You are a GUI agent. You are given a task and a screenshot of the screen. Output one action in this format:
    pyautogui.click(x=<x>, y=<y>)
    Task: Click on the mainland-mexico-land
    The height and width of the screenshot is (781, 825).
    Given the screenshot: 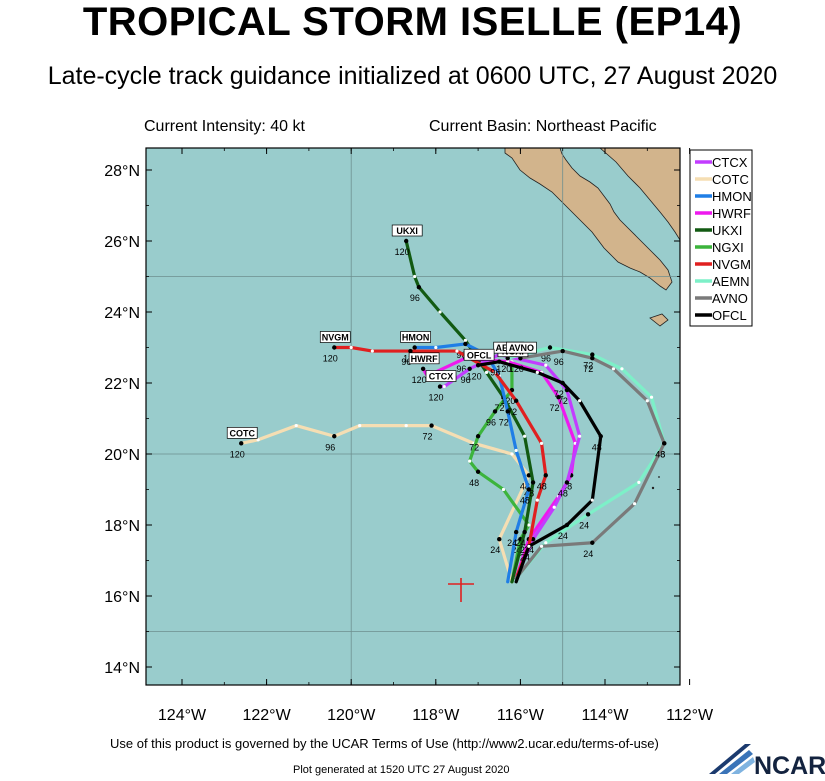 What is the action you would take?
    pyautogui.click(x=639, y=194)
    